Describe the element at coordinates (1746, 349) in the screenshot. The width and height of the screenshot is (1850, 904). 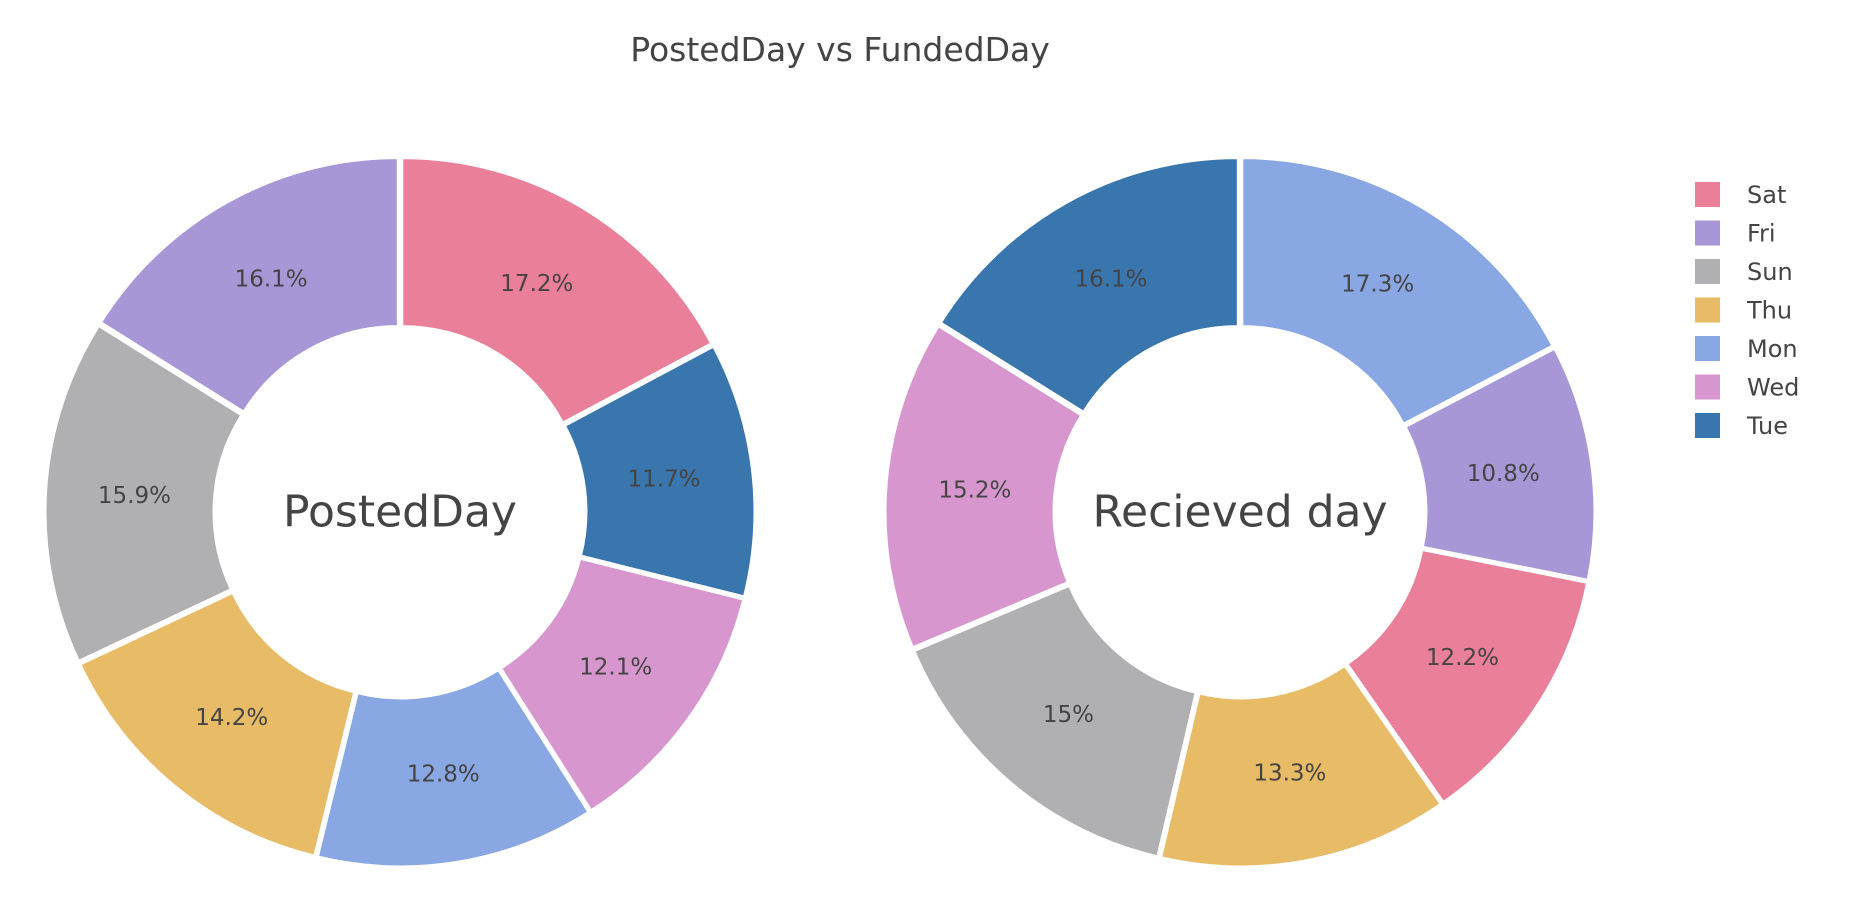
I see `legend-item-mon: Mon` at that location.